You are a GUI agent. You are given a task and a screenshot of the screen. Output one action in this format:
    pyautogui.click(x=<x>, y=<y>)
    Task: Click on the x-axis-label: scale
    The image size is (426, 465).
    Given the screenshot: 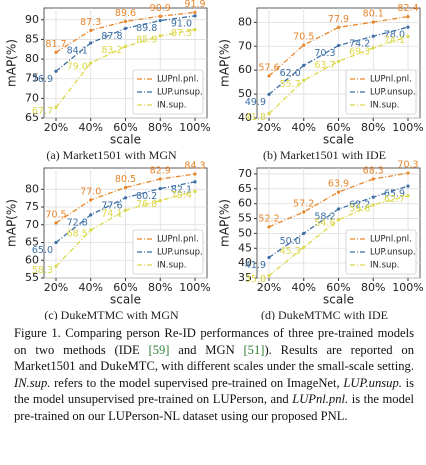 What is the action you would take?
    pyautogui.click(x=125, y=300)
    